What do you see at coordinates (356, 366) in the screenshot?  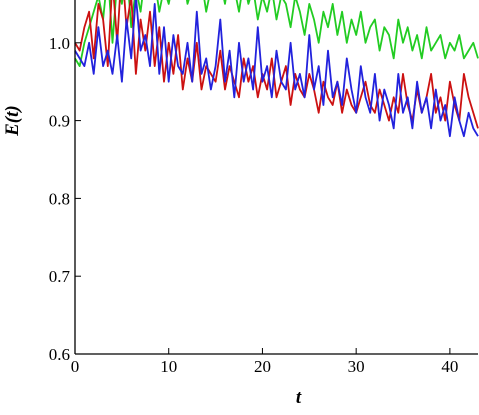 I see `x-tick-label: 30` at bounding box center [356, 366].